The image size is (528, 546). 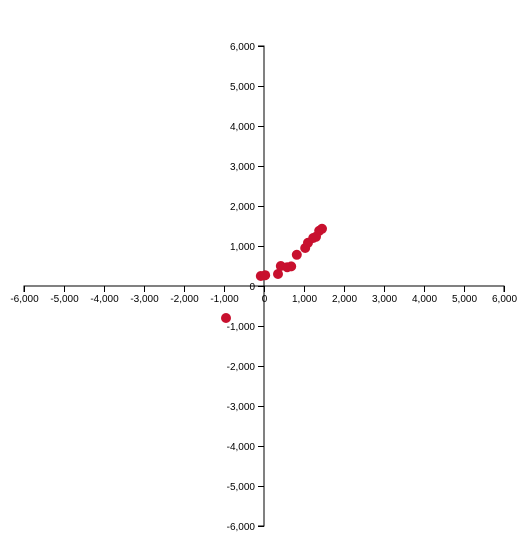 I want to click on x-tick-label: -3,000, so click(x=144, y=299).